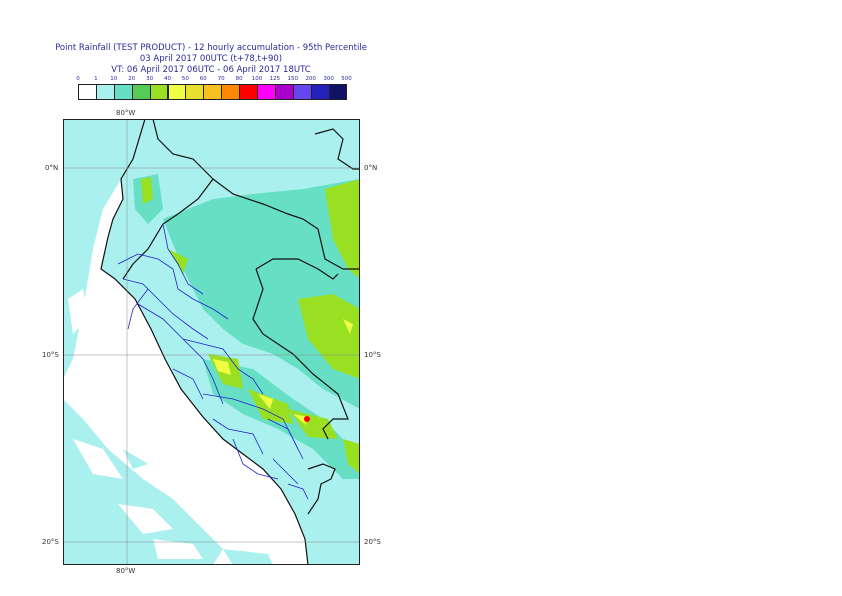  I want to click on lat-label-10s-left: 10°S, so click(50, 355).